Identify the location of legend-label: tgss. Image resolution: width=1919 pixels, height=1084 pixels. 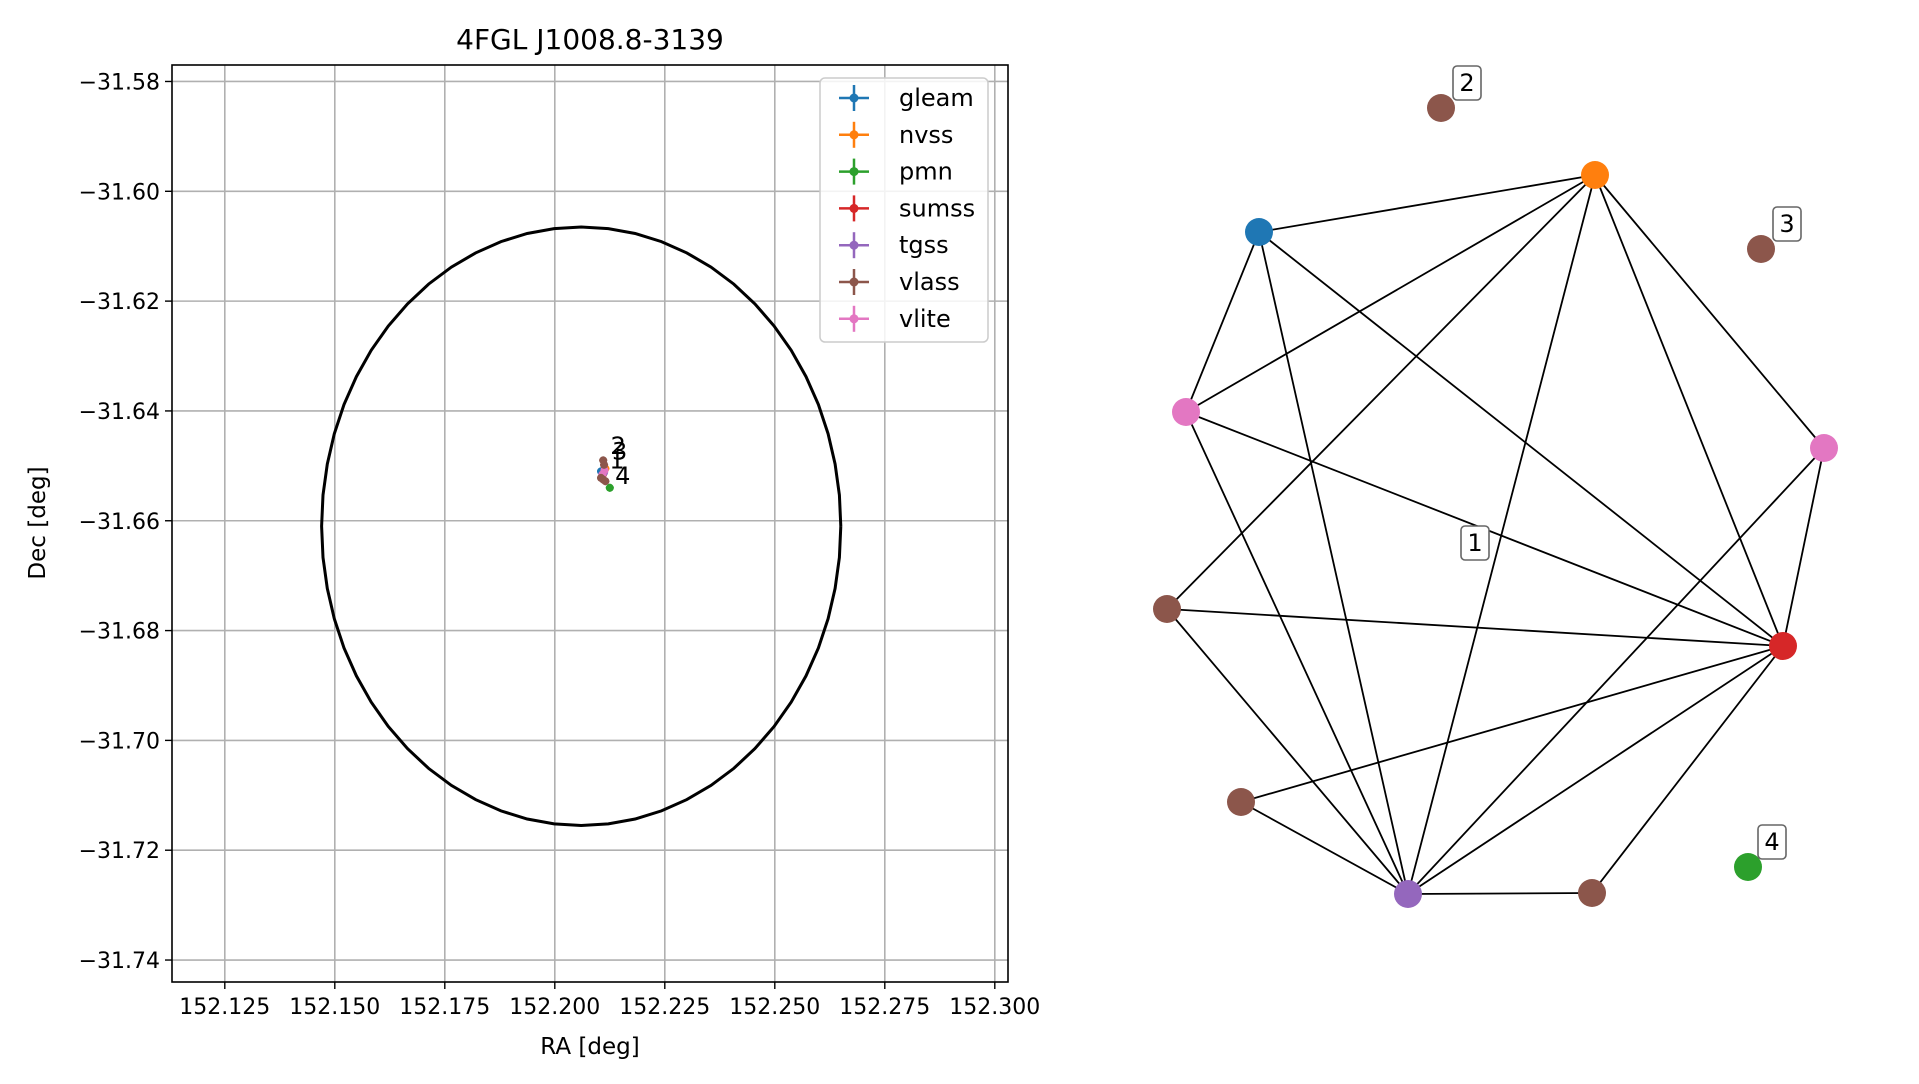
(924, 245).